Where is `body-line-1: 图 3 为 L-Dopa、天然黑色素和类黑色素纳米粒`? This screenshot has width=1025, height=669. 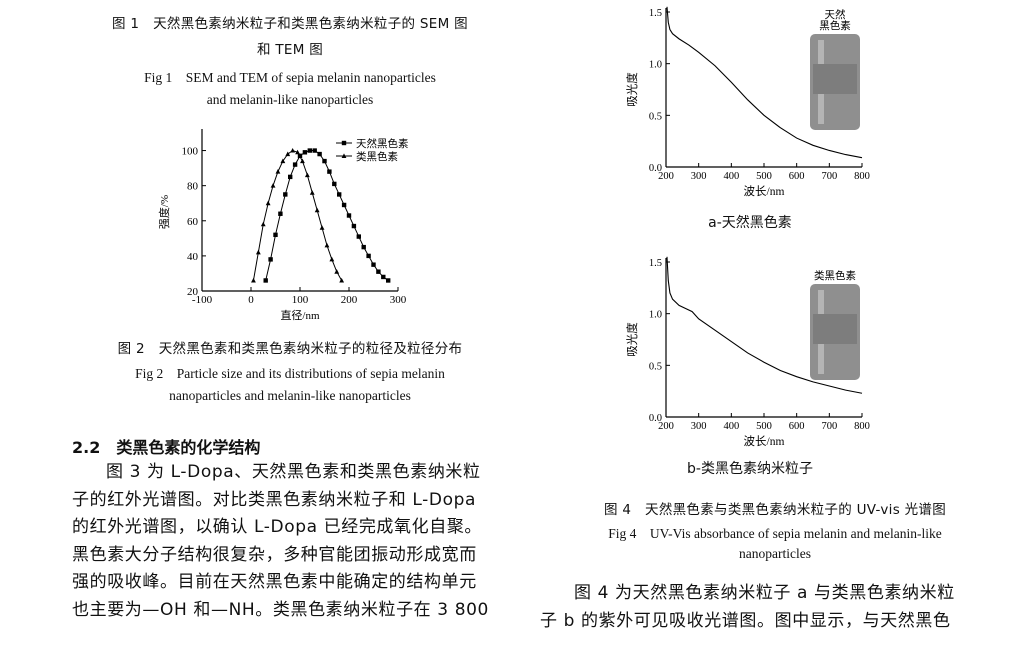 body-line-1: 图 3 为 L-Dopa、天然黑色素和类黑色素纳米粒 is located at coordinates (293, 472).